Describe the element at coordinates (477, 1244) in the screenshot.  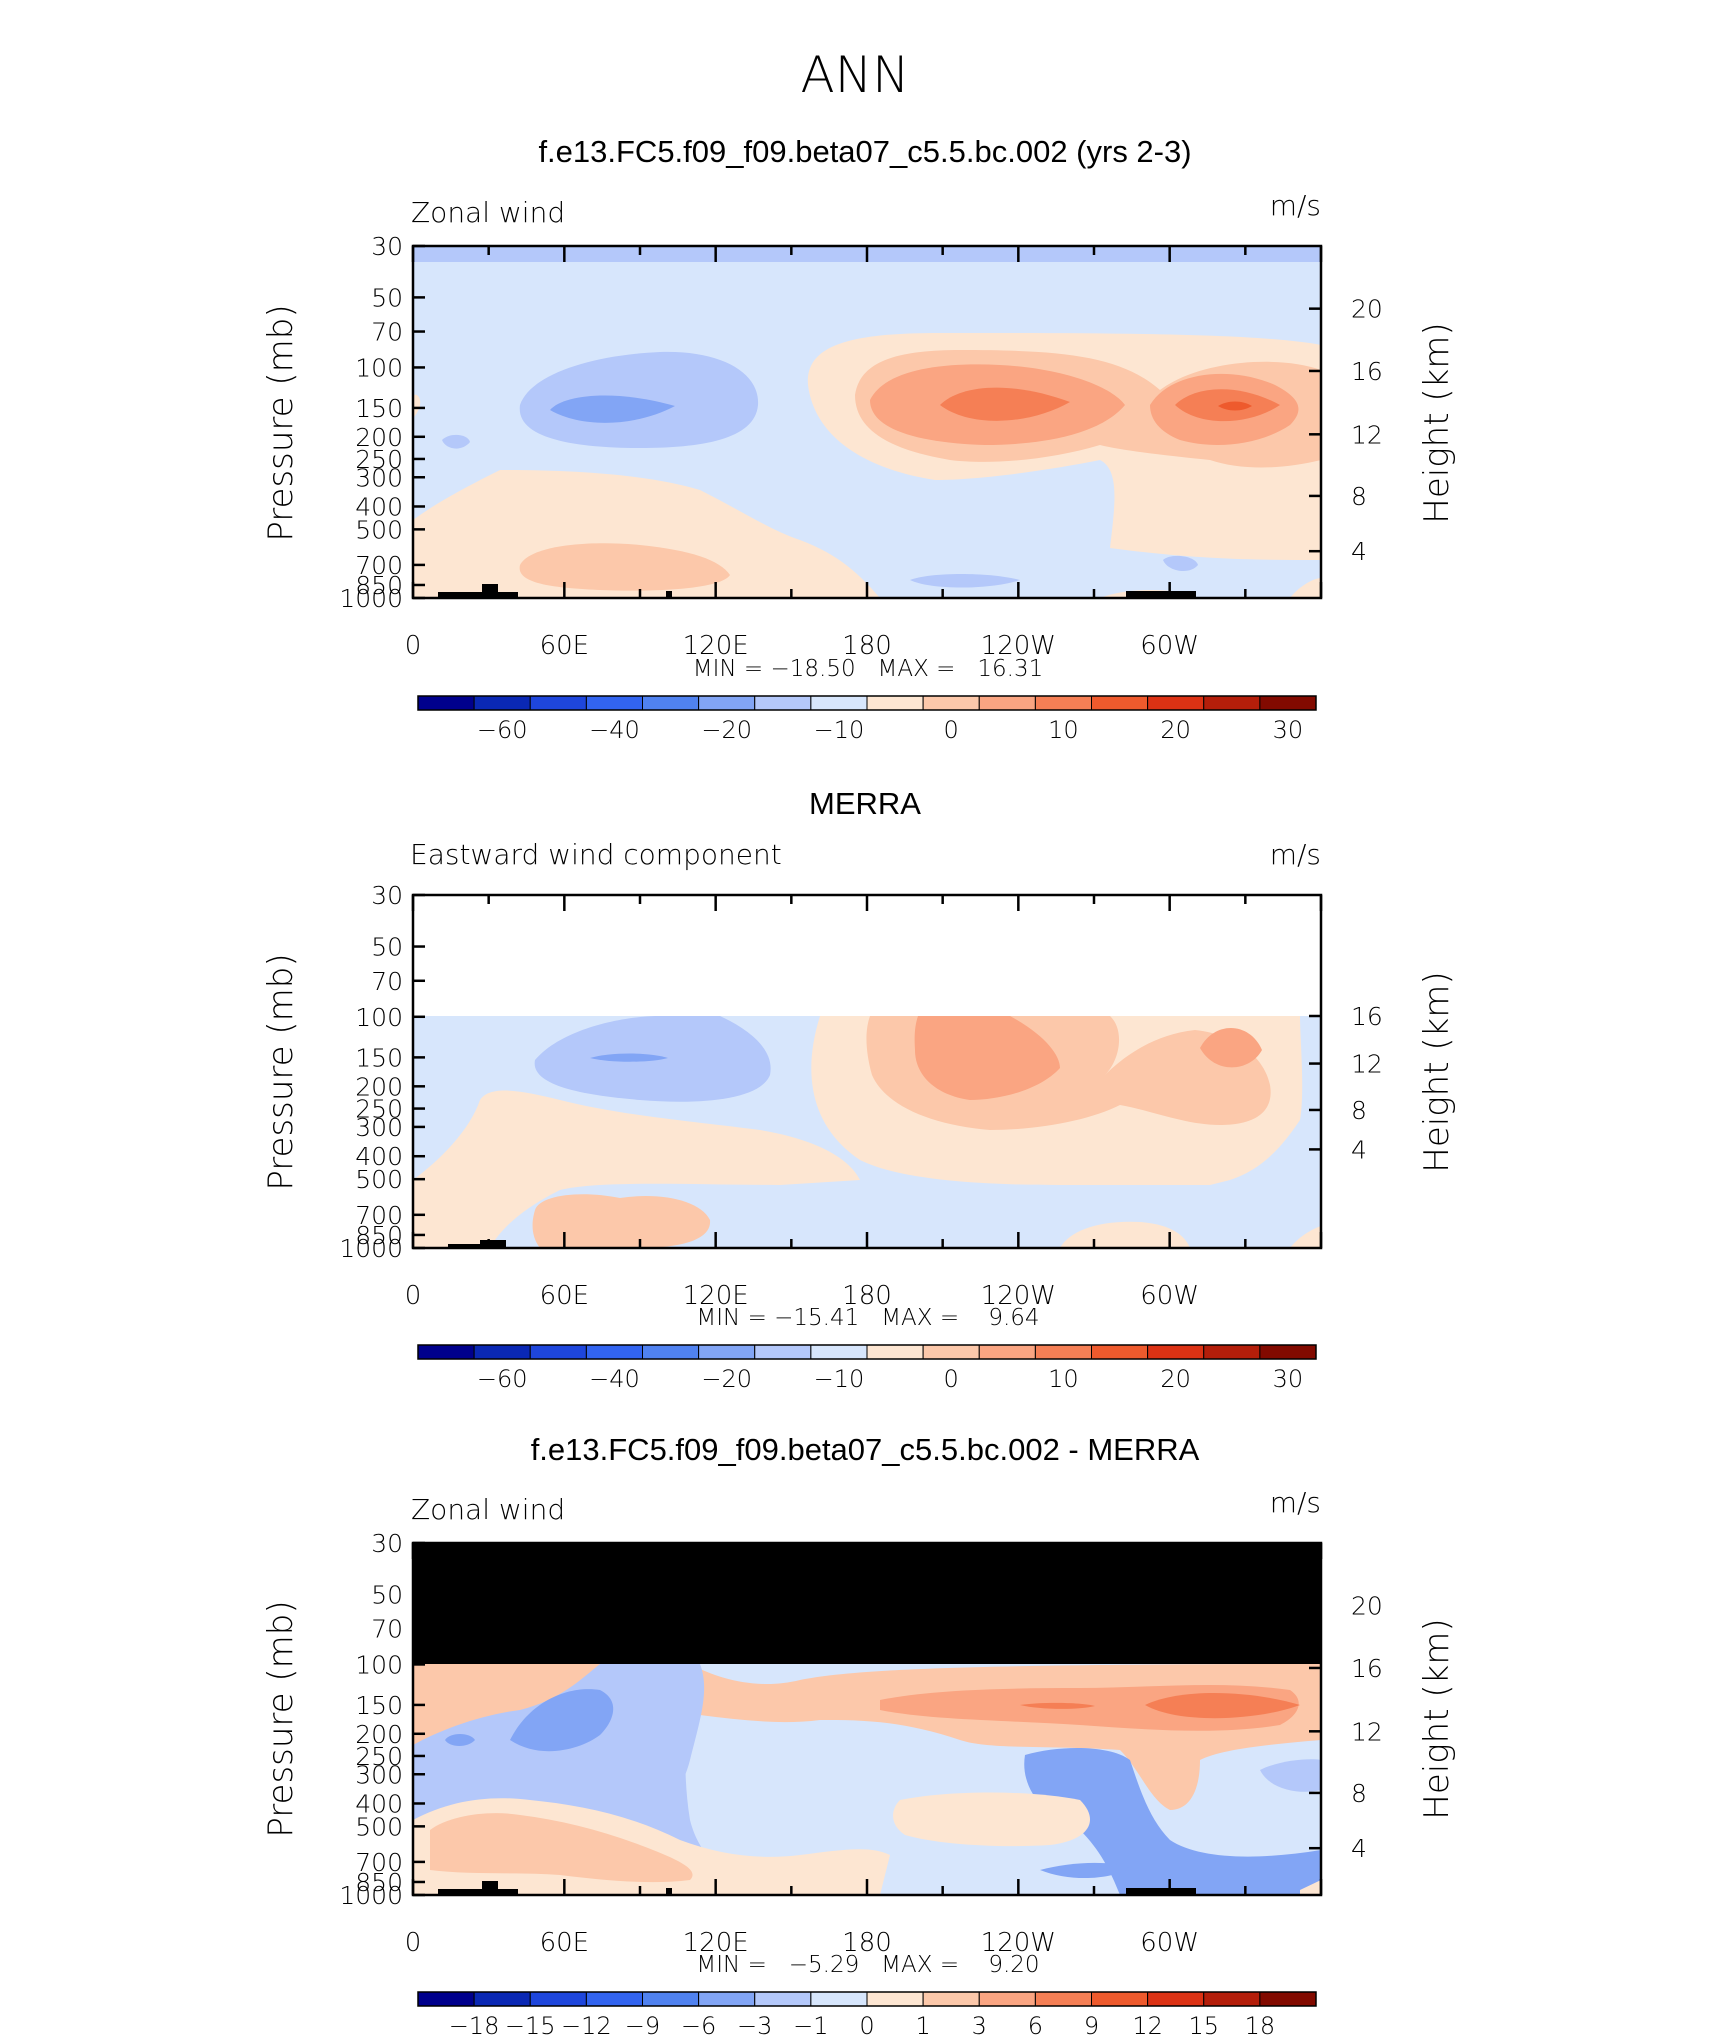
I see `panel-2-topography` at that location.